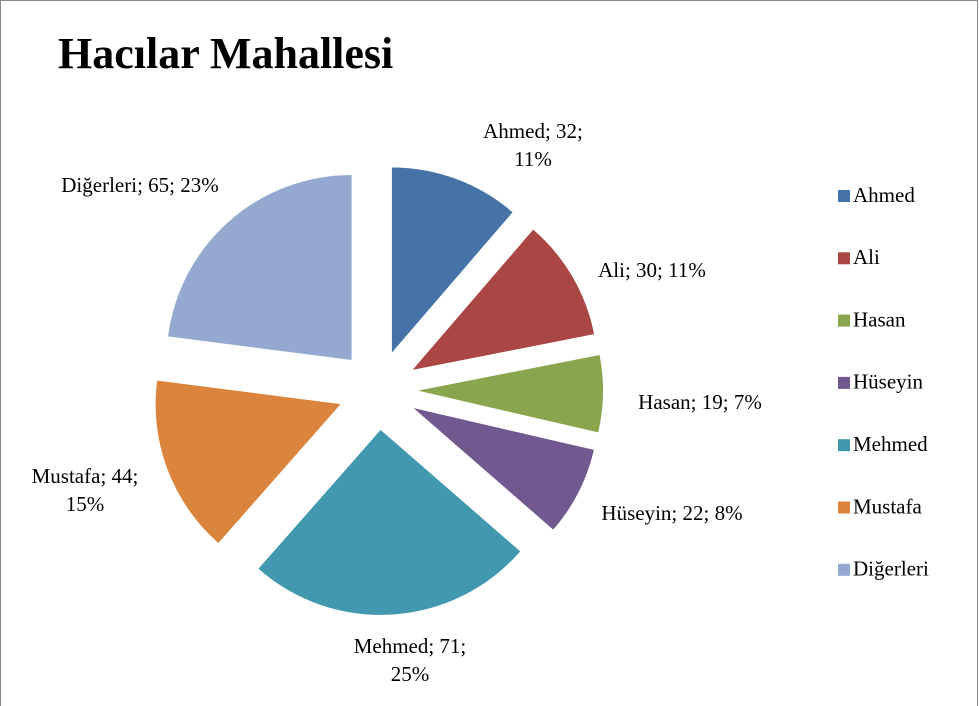  I want to click on data-label-box: Hüseyin; 22; 8%, so click(672, 513).